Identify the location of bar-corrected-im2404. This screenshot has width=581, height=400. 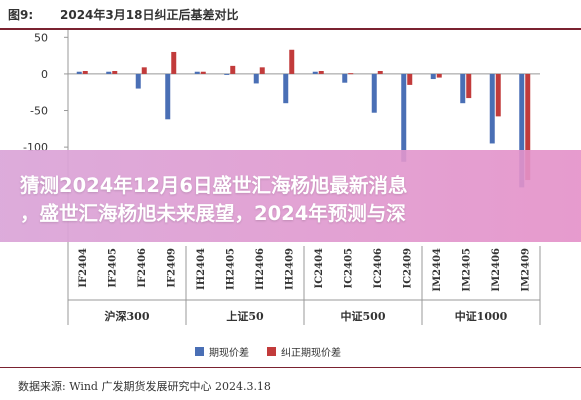
(439, 75).